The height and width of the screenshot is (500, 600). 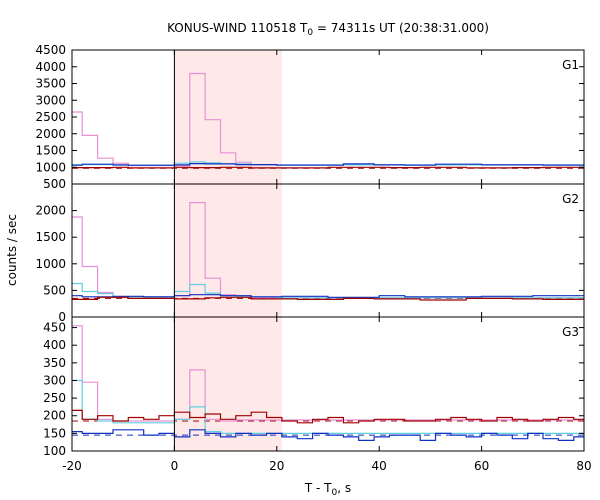 I want to click on x-axis-label-subscript: 0, so click(x=335, y=493).